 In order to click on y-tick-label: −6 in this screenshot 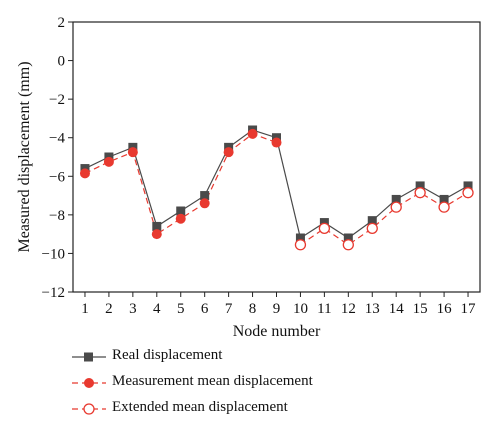, I will do `click(57, 177)`.